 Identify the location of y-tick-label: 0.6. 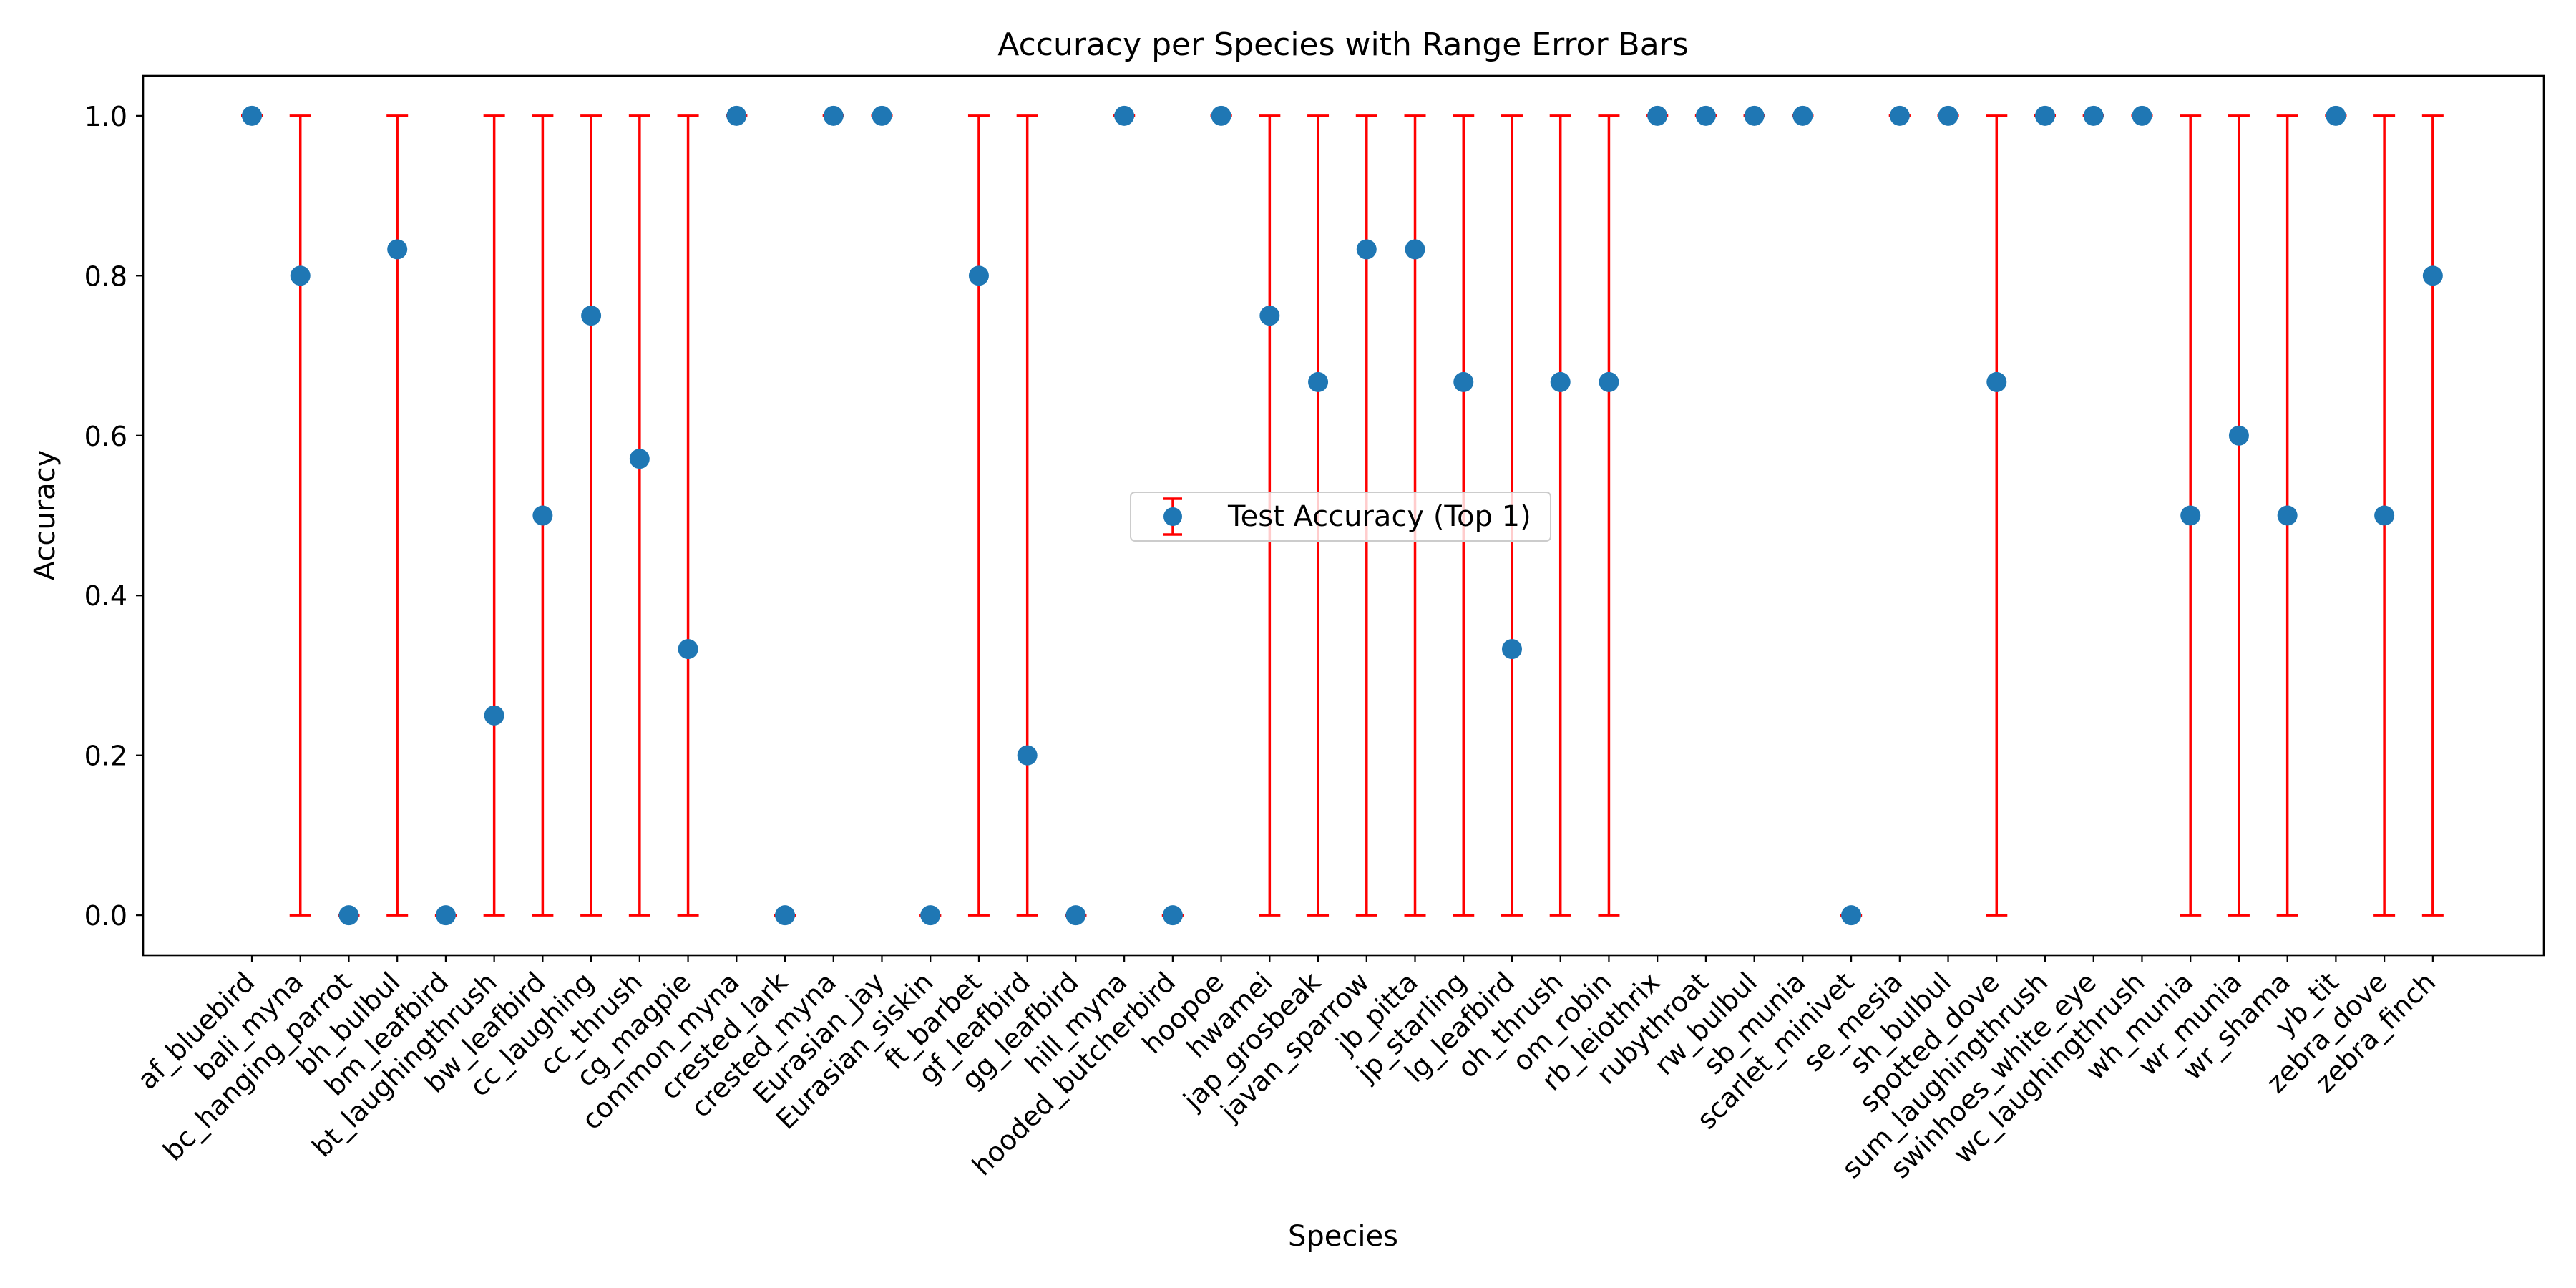
(105, 436).